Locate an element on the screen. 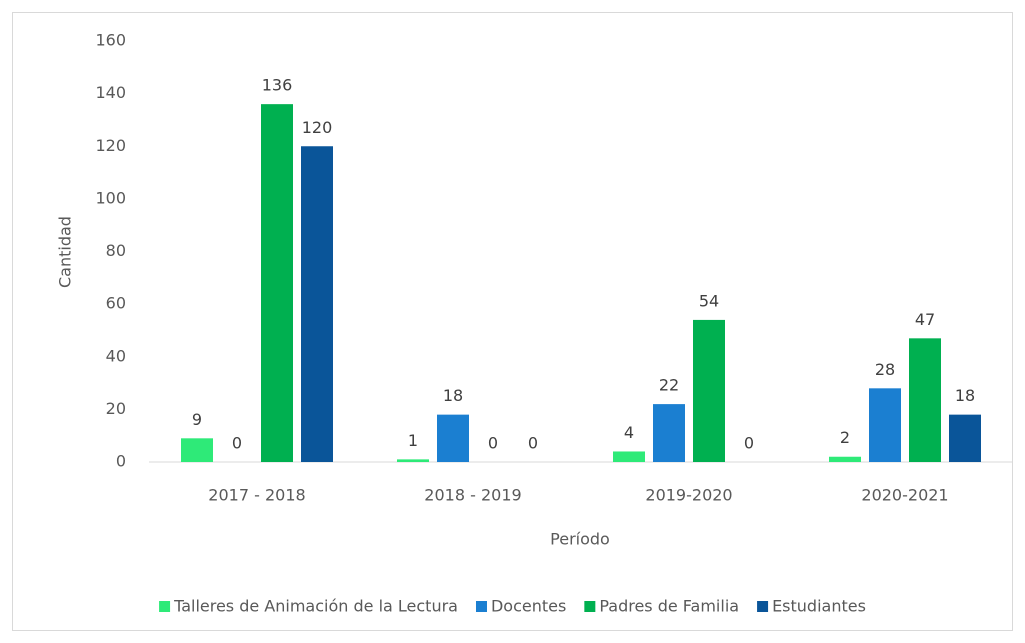  value-label: 54 is located at coordinates (709, 300).